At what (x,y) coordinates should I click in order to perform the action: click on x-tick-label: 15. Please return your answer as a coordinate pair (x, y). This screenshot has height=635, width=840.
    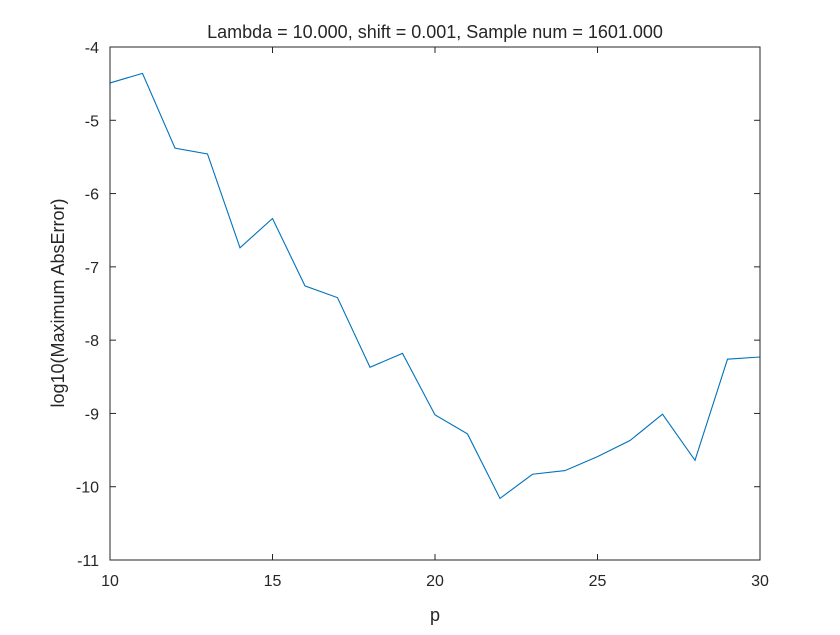
    Looking at the image, I should click on (273, 581).